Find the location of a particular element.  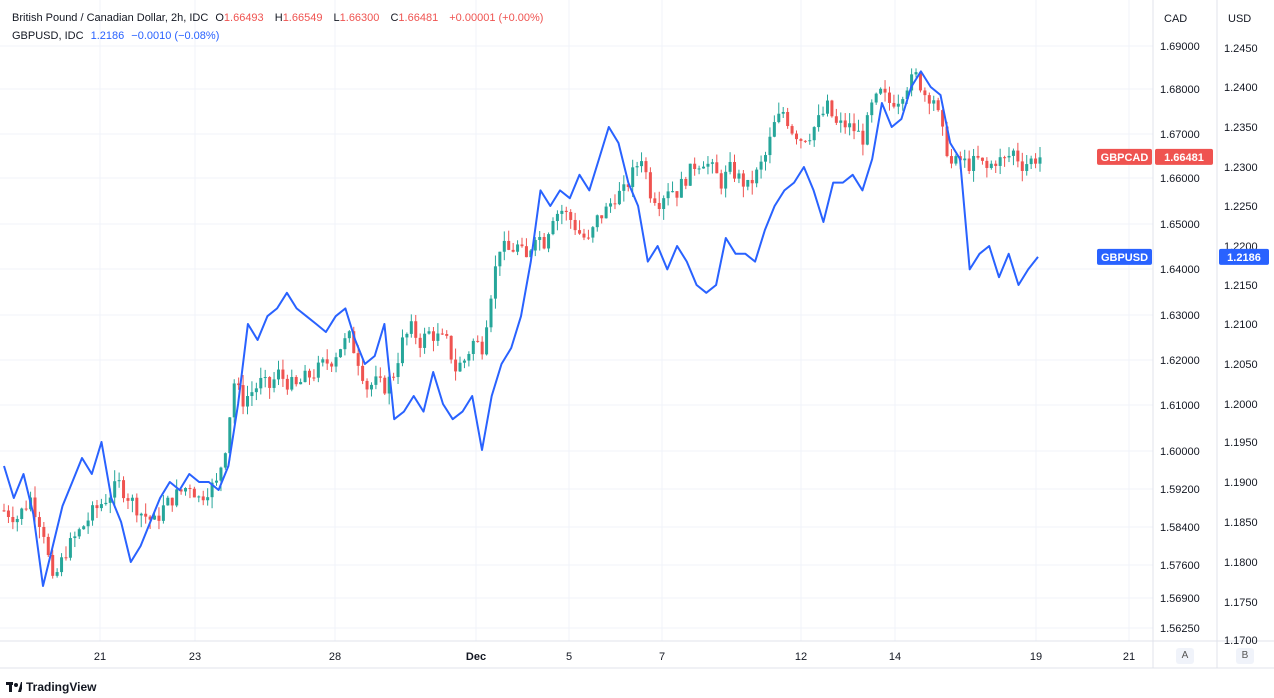

cad-axis-header: CAD is located at coordinates (1175, 19).